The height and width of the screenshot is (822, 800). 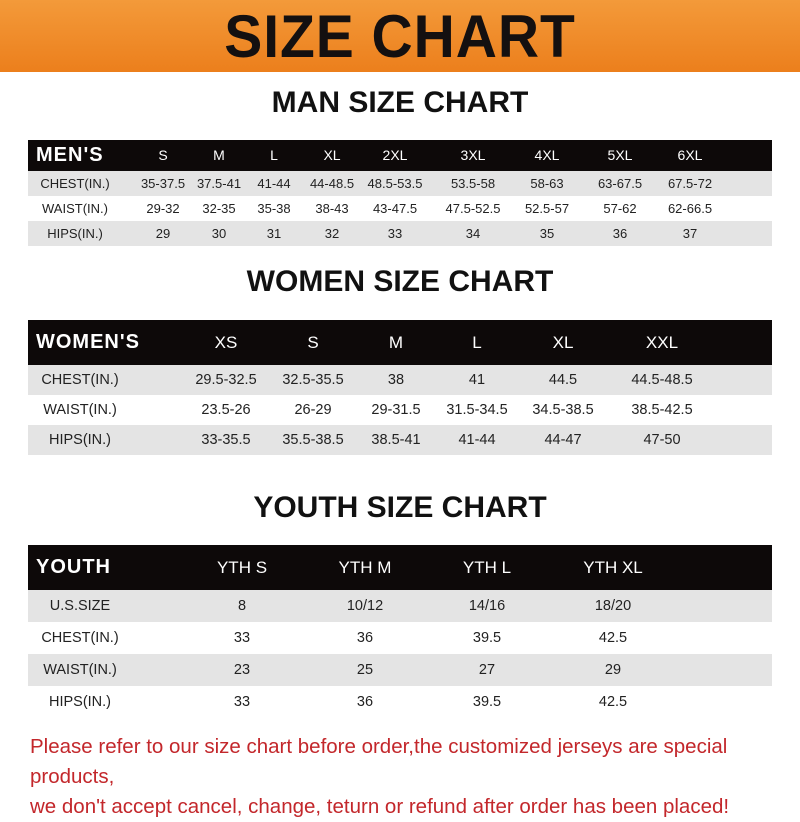 What do you see at coordinates (547, 155) in the screenshot?
I see `size-header: 4XL` at bounding box center [547, 155].